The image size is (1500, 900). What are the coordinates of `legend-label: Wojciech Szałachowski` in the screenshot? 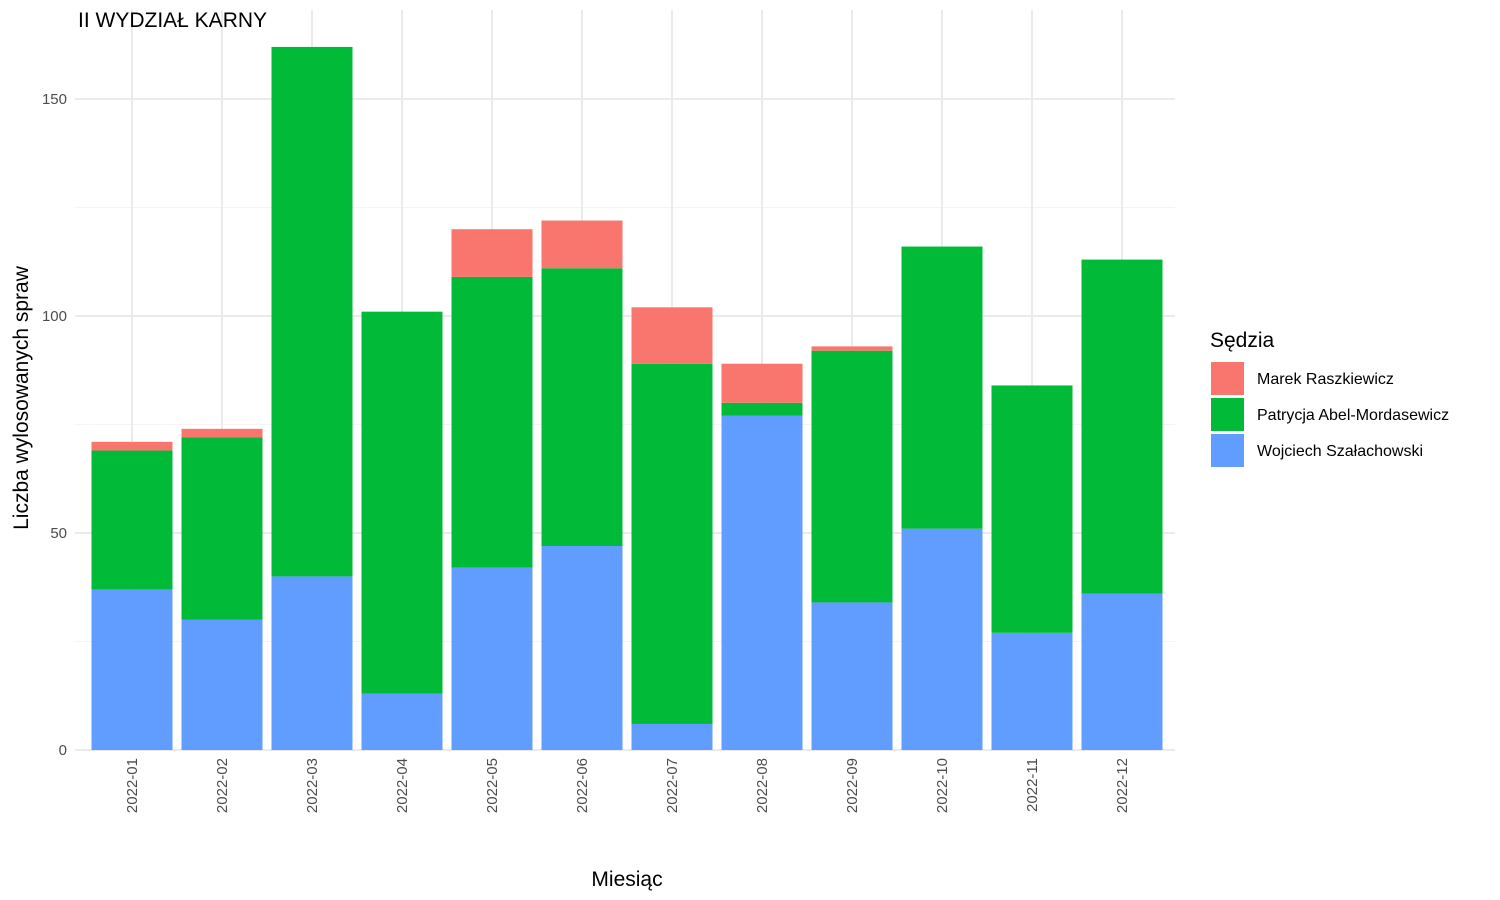 It's located at (1340, 451).